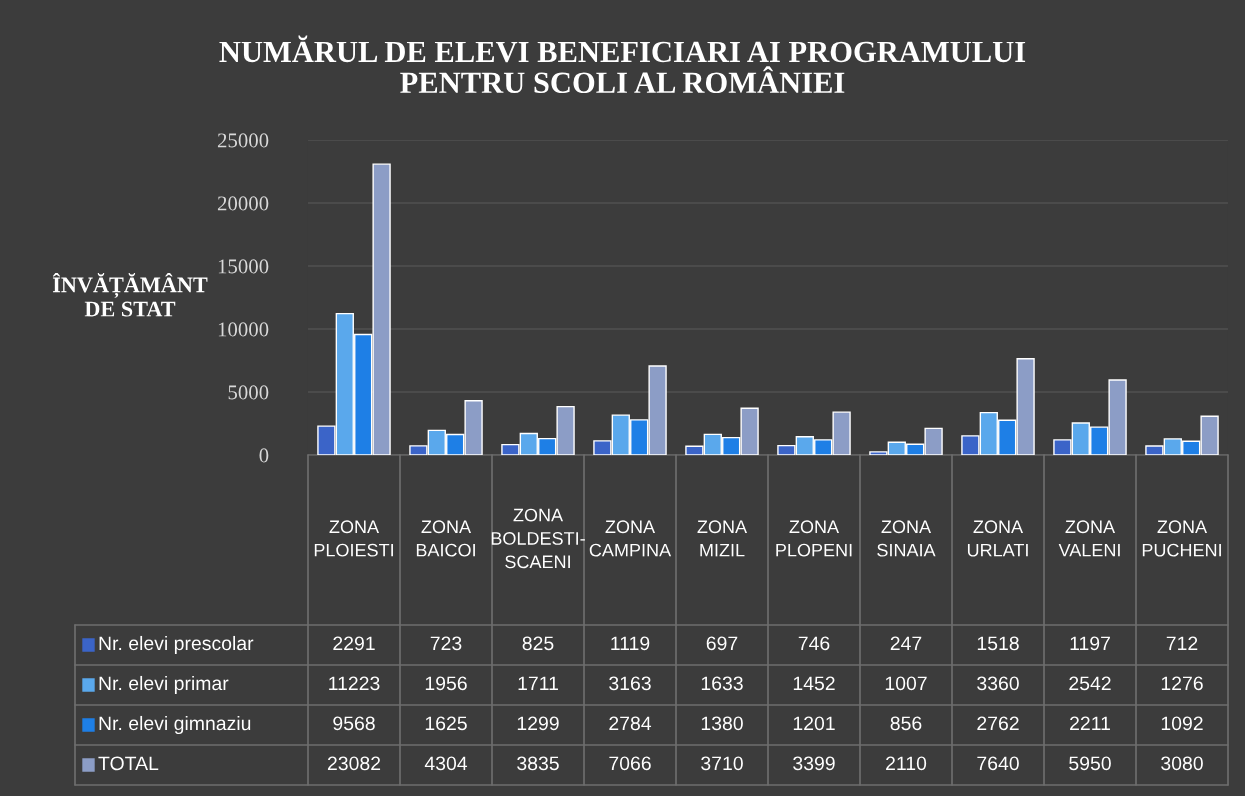  I want to click on data-label: 23082, so click(354, 763).